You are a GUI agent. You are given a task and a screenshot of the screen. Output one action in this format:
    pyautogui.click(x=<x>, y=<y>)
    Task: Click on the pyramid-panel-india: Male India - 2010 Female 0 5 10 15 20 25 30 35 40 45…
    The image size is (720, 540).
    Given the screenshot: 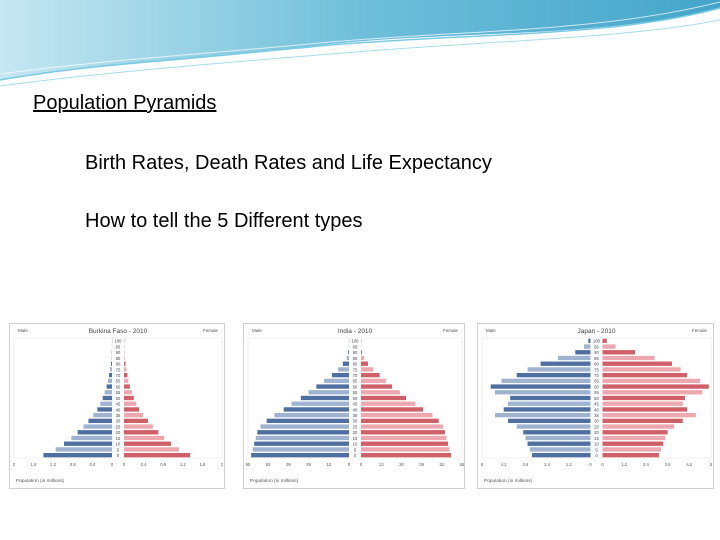 What is the action you would take?
    pyautogui.click(x=354, y=406)
    